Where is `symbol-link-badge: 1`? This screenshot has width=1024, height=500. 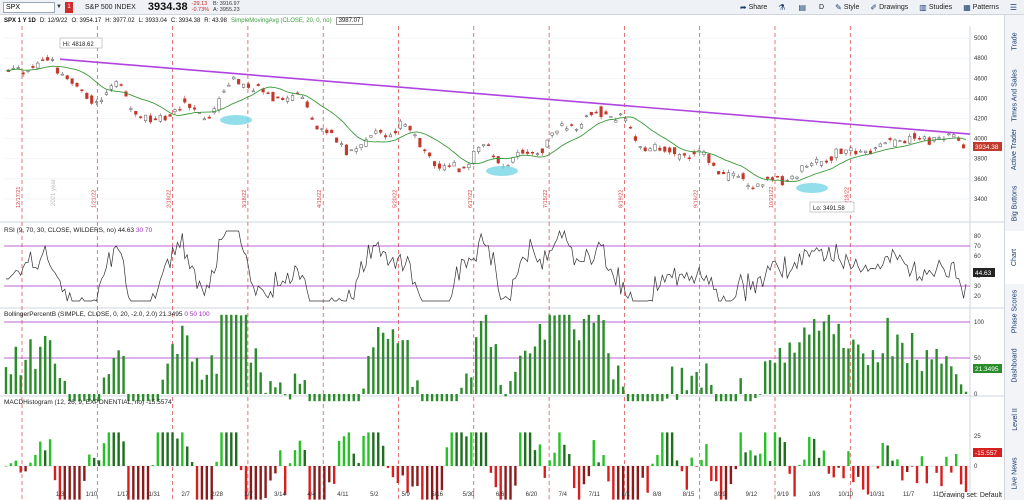
symbol-link-badge: 1 is located at coordinates (69, 7).